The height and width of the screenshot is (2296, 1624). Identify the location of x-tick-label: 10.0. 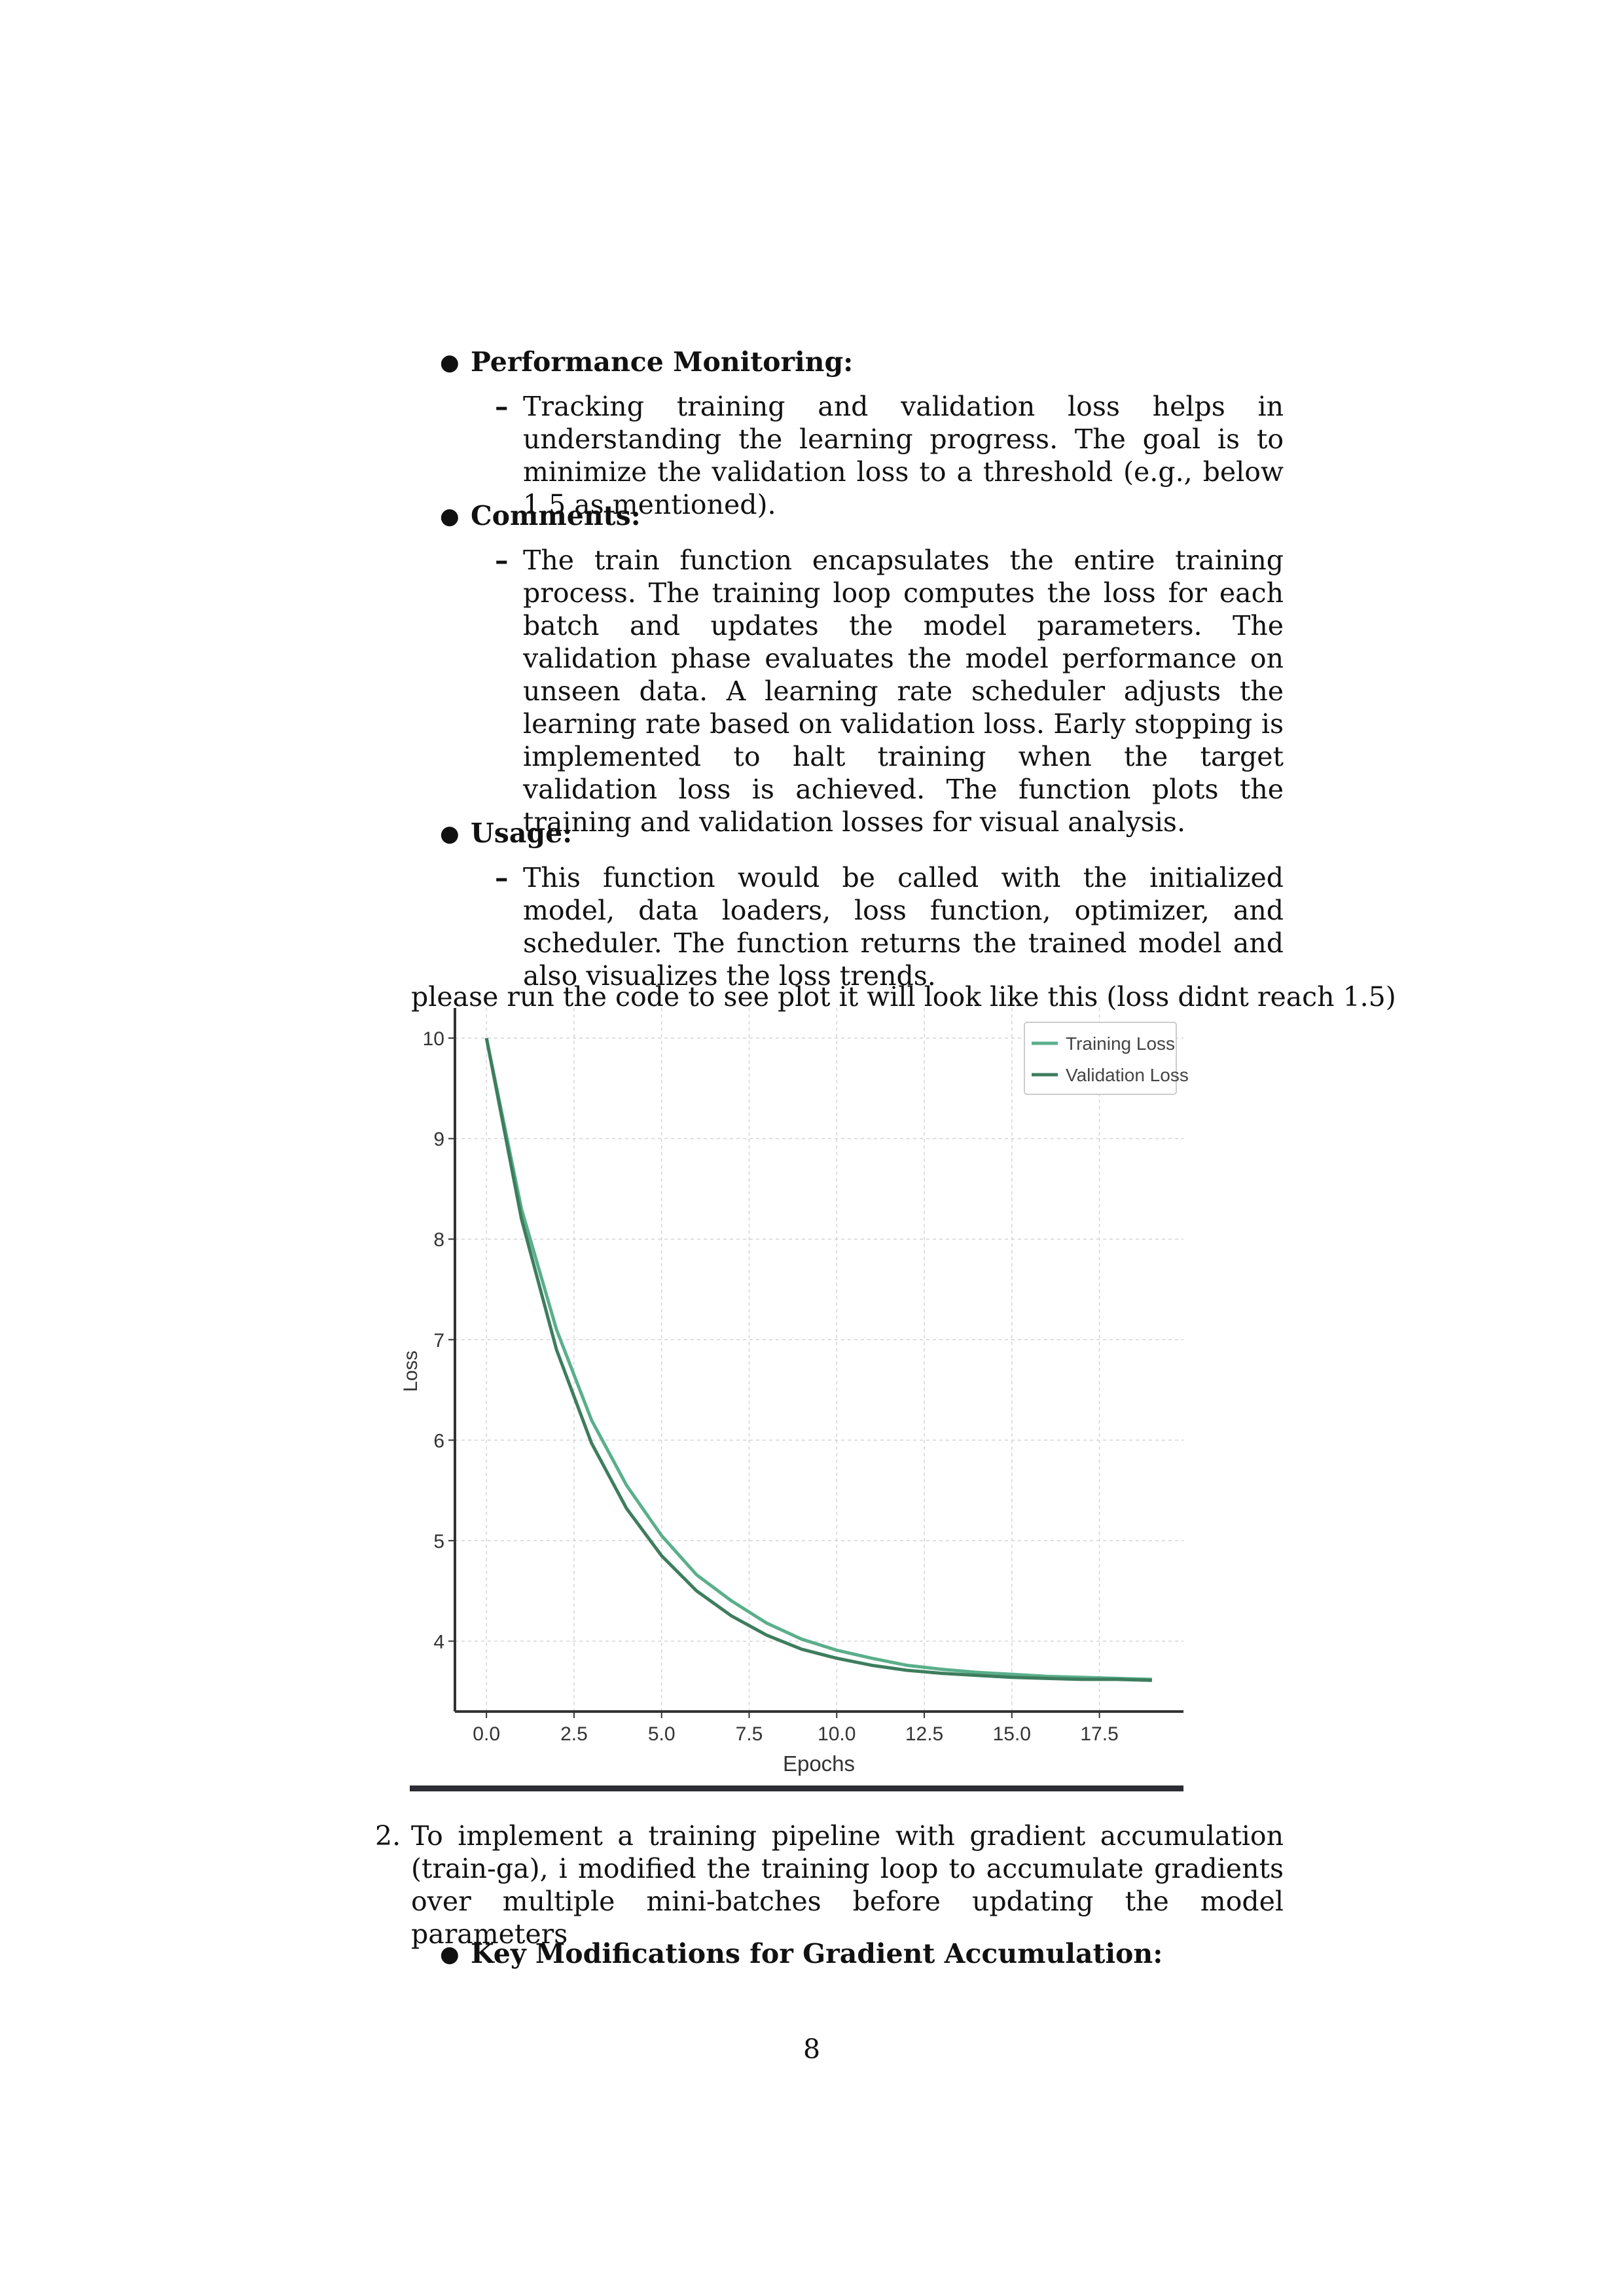
(837, 1734).